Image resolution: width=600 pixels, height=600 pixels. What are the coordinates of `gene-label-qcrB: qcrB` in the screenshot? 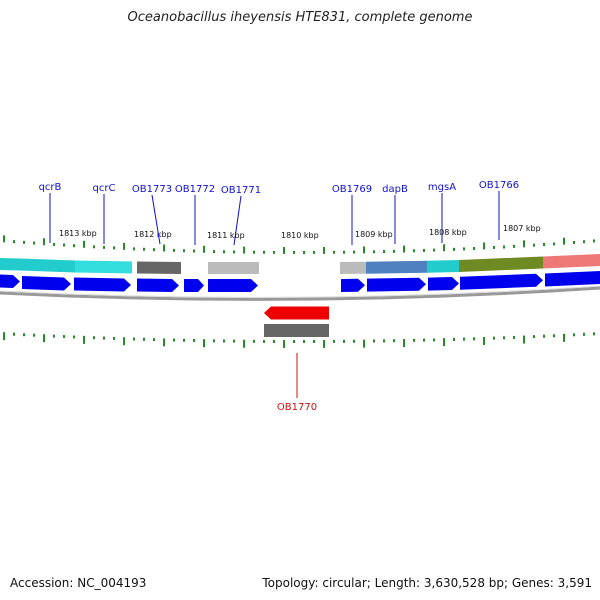 It's located at (50, 187).